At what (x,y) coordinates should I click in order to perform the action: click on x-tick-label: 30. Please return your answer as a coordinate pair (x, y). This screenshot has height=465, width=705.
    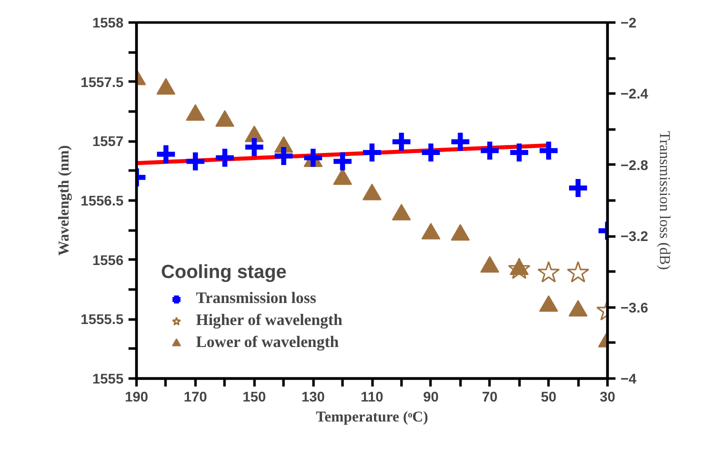
    Looking at the image, I should click on (608, 396).